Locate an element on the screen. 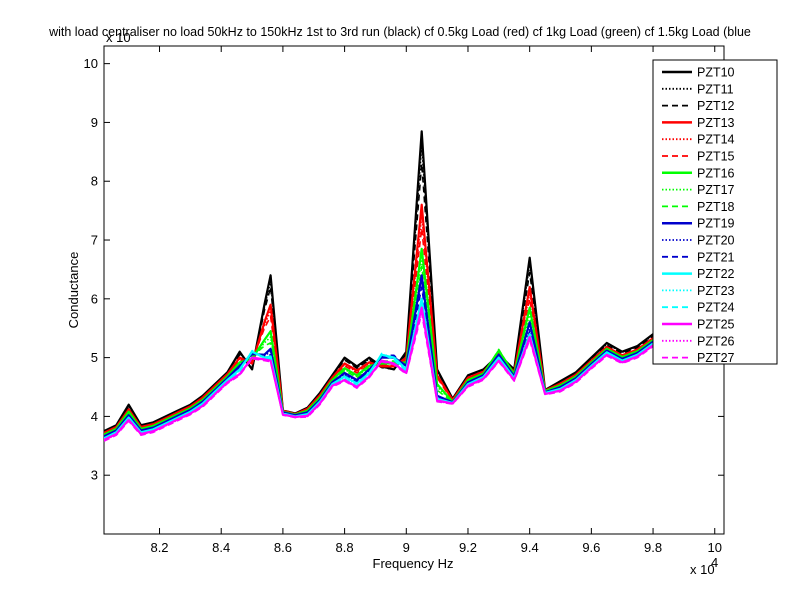  legend-entry: PZT21 is located at coordinates (698, 257).